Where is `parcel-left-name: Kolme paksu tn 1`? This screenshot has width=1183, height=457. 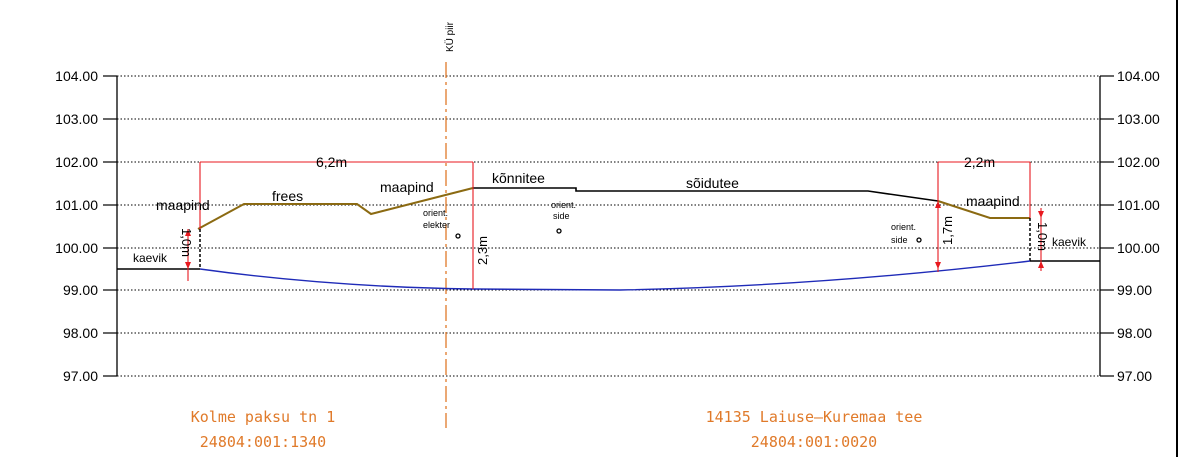 parcel-left-name: Kolme paksu tn 1 is located at coordinates (263, 417).